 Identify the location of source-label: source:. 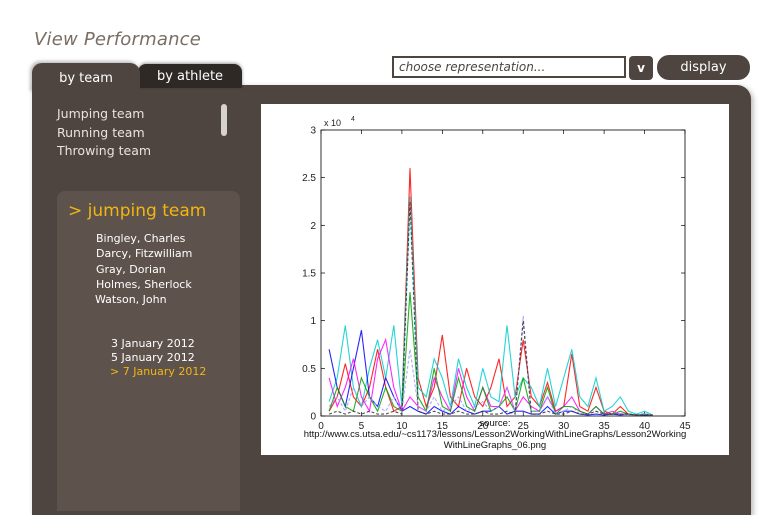
(495, 423).